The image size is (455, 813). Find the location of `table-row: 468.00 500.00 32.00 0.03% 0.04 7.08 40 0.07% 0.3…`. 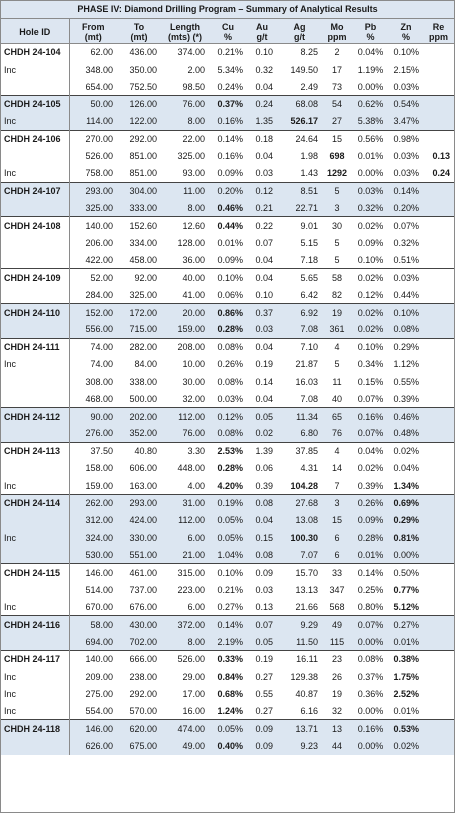

table-row: 468.00 500.00 32.00 0.03% 0.04 7.08 40 0.07% 0.3… is located at coordinates (227, 399).